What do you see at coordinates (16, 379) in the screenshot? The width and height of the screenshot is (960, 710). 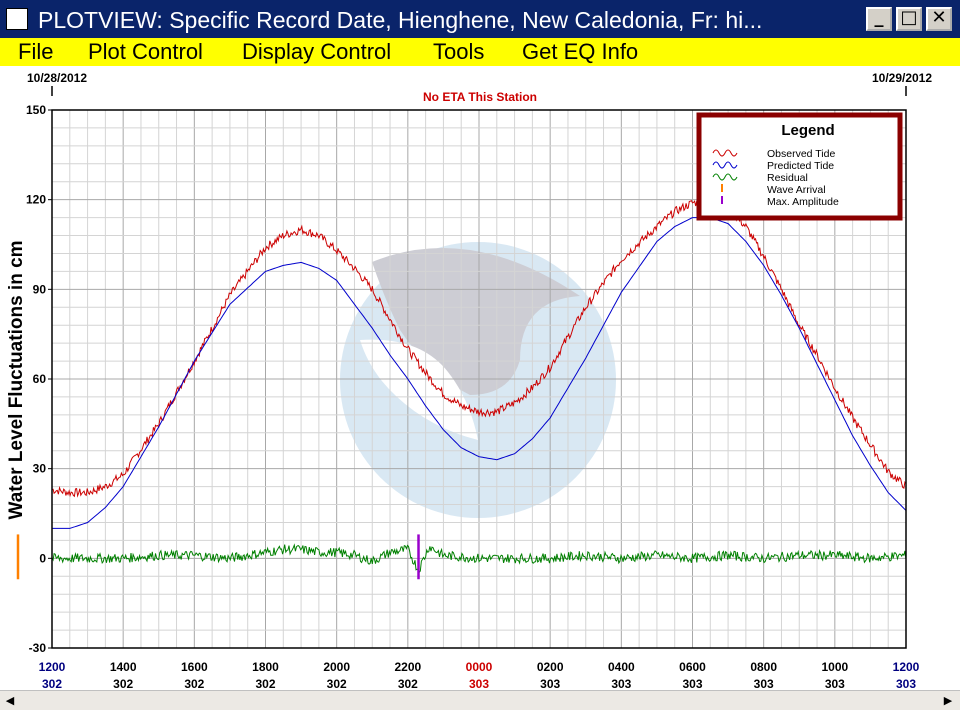 I see `y-axis-title: Water Level Fluctuations in cm` at bounding box center [16, 379].